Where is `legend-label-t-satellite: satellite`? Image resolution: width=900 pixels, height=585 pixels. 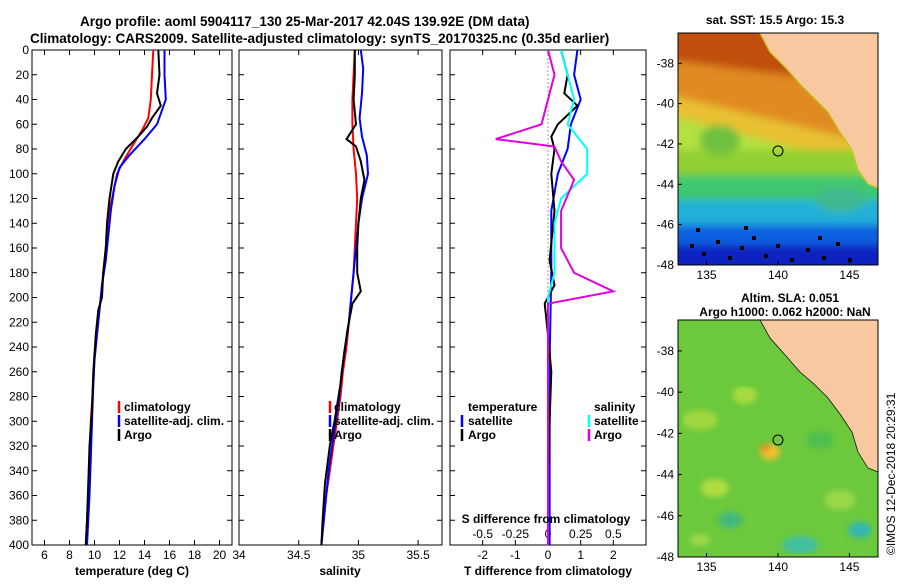 legend-label-t-satellite: satellite is located at coordinates (490, 421).